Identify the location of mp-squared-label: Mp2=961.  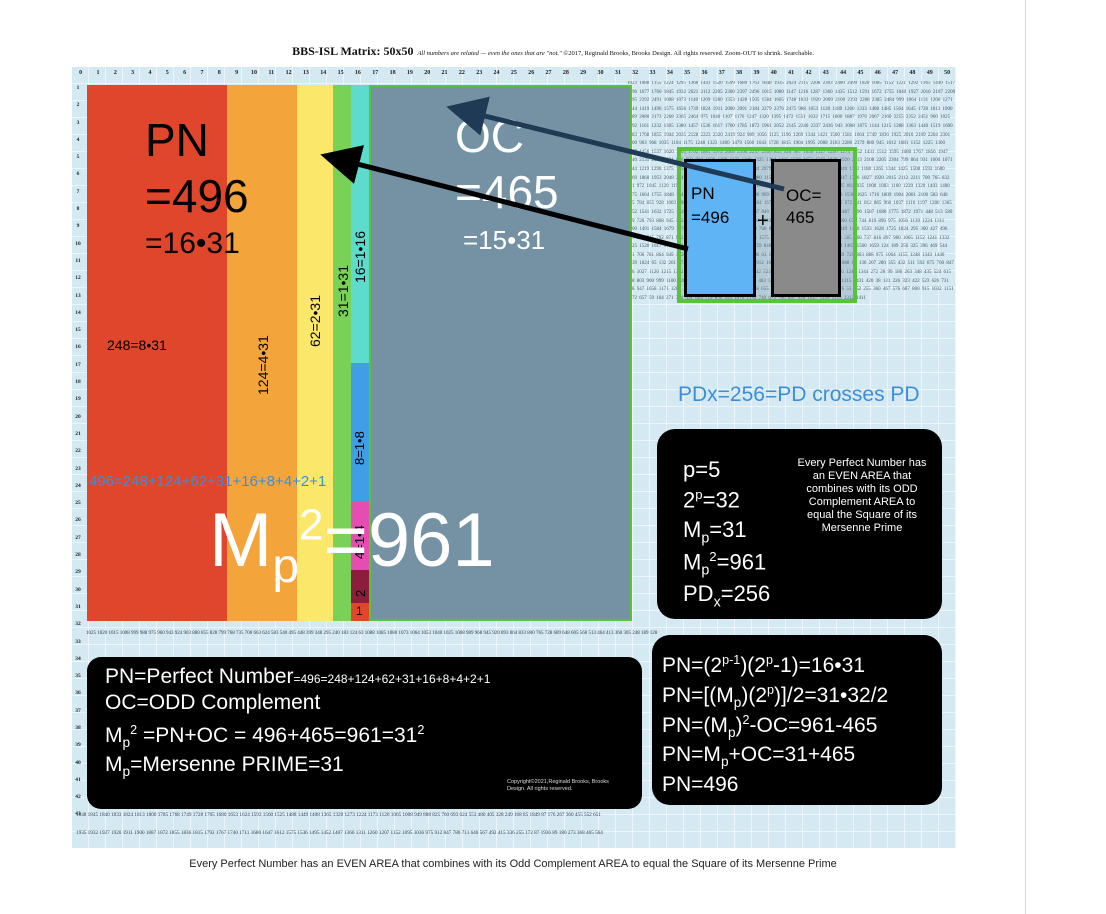
(352, 545).